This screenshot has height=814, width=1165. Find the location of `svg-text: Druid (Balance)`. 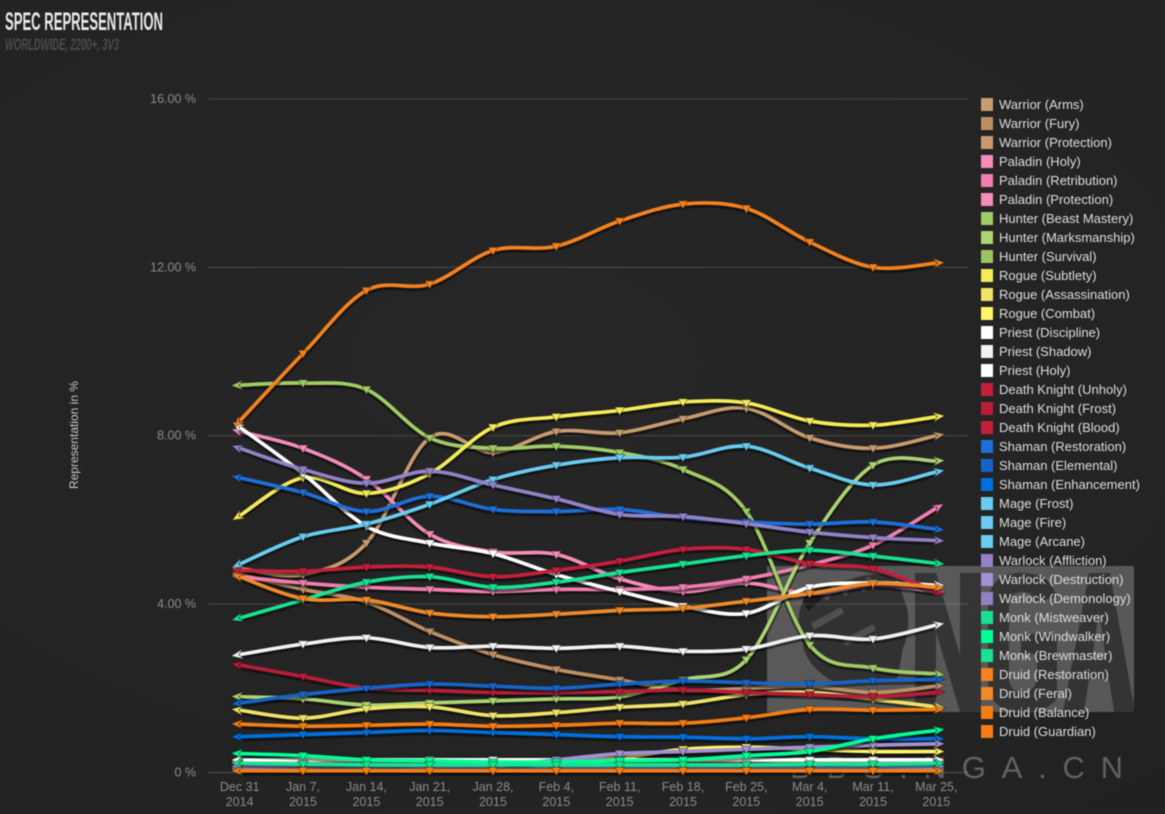

svg-text: Druid (Balance) is located at coordinates (1044, 712).